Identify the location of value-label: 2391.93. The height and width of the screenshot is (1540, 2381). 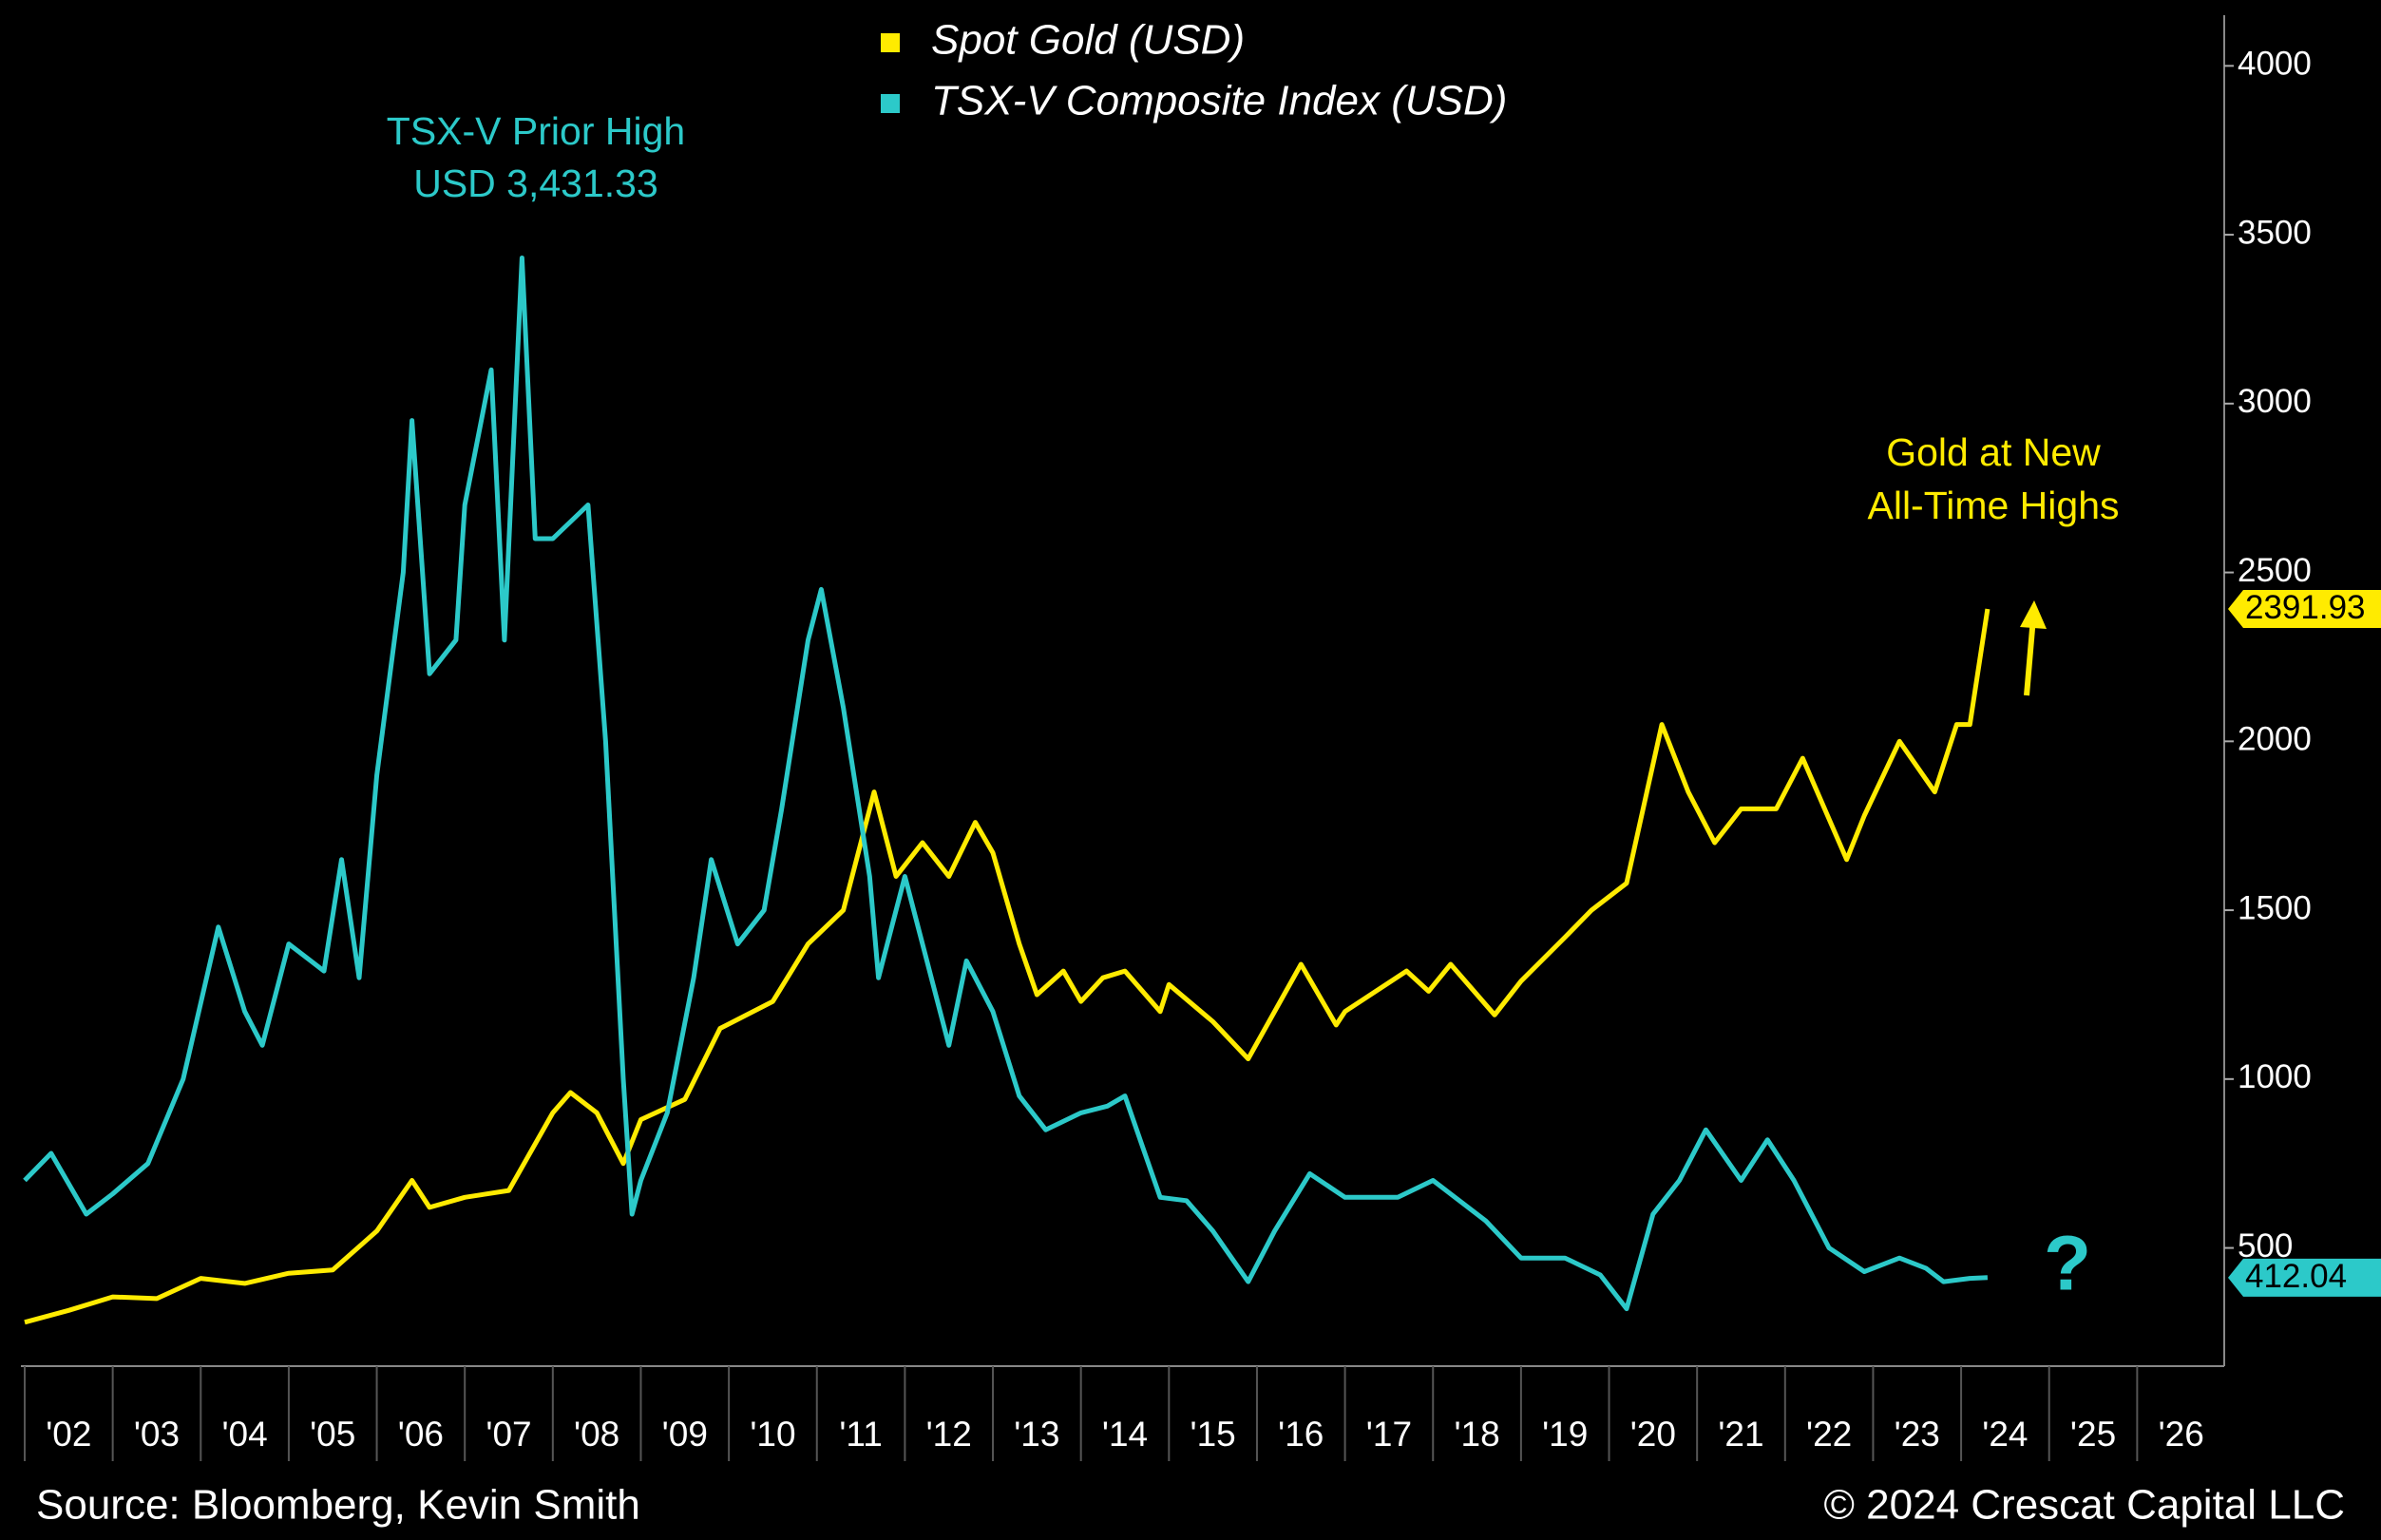
(2305, 607).